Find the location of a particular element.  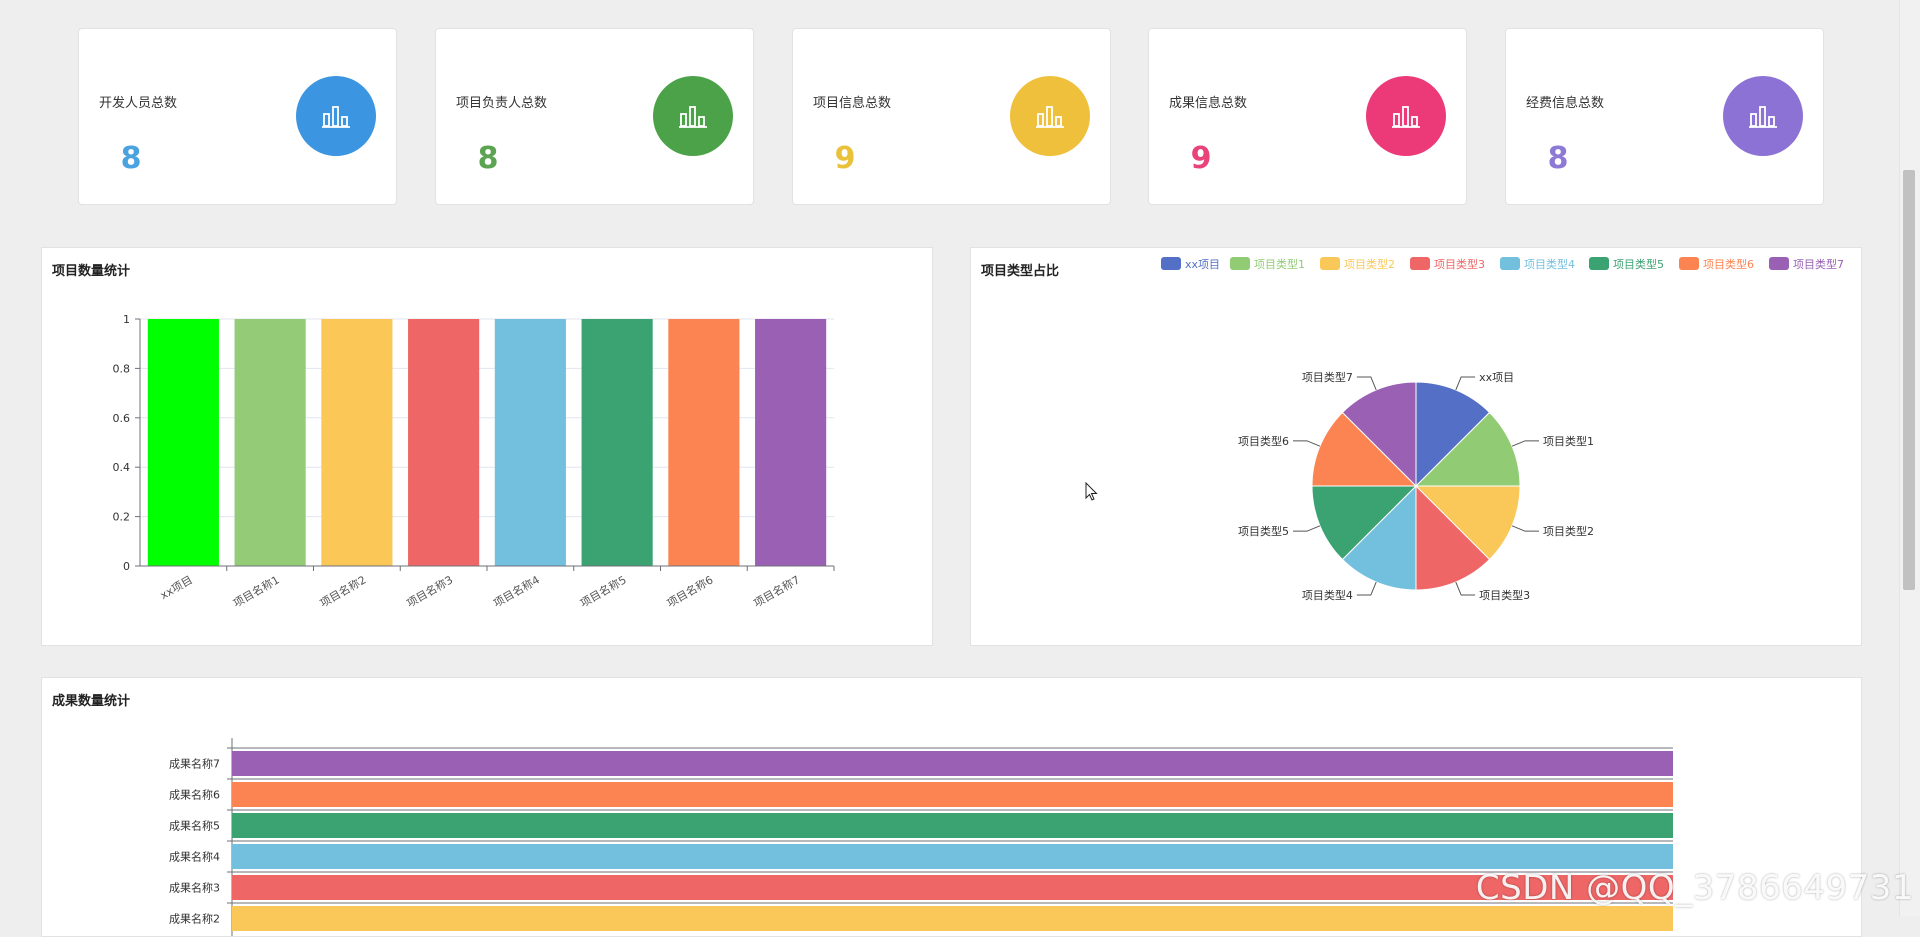

stat-card: 经费信息总数 8 is located at coordinates (1664, 116).